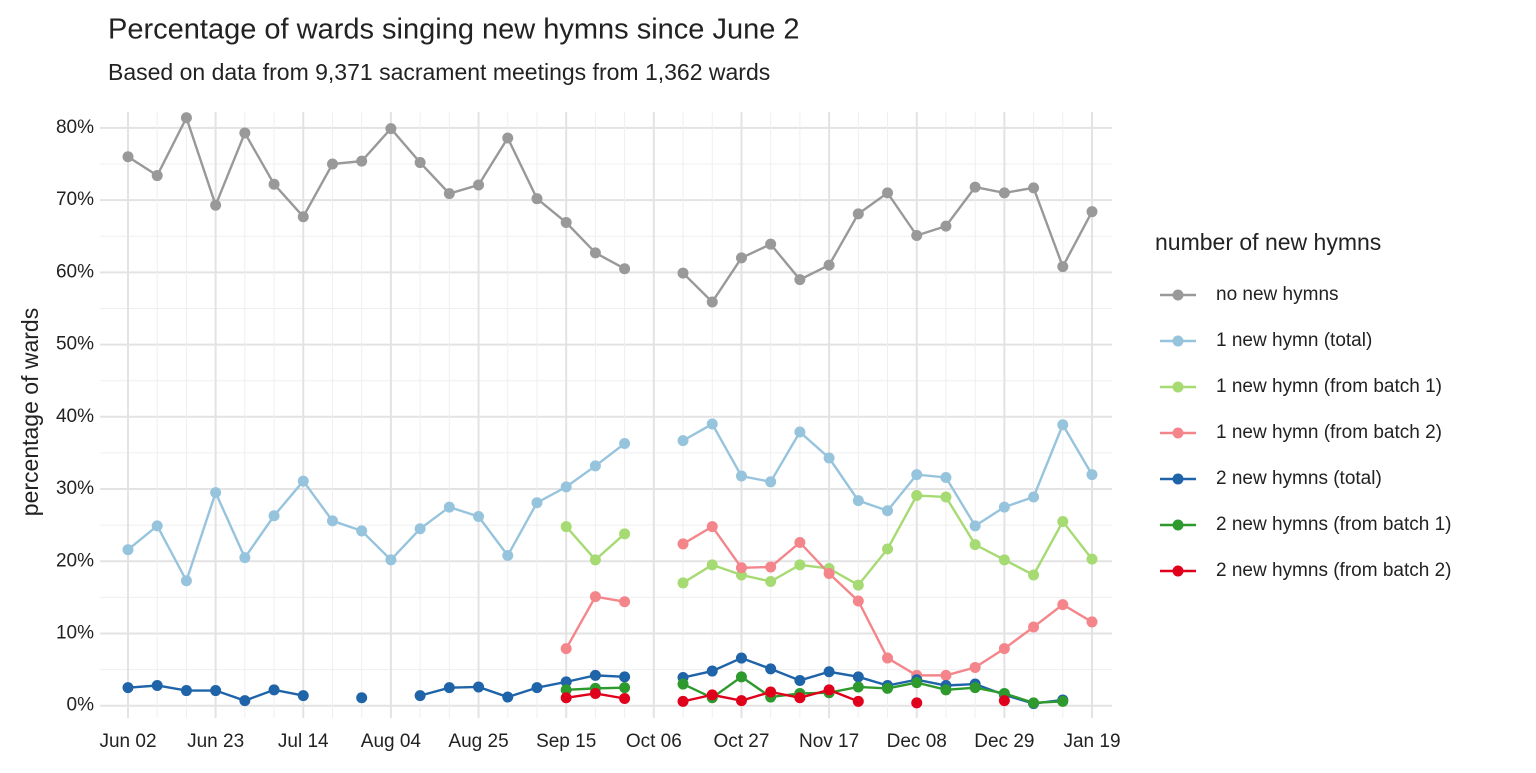 This screenshot has width=1536, height=773. I want to click on legend-label: 1 new hymn (total), so click(1294, 340).